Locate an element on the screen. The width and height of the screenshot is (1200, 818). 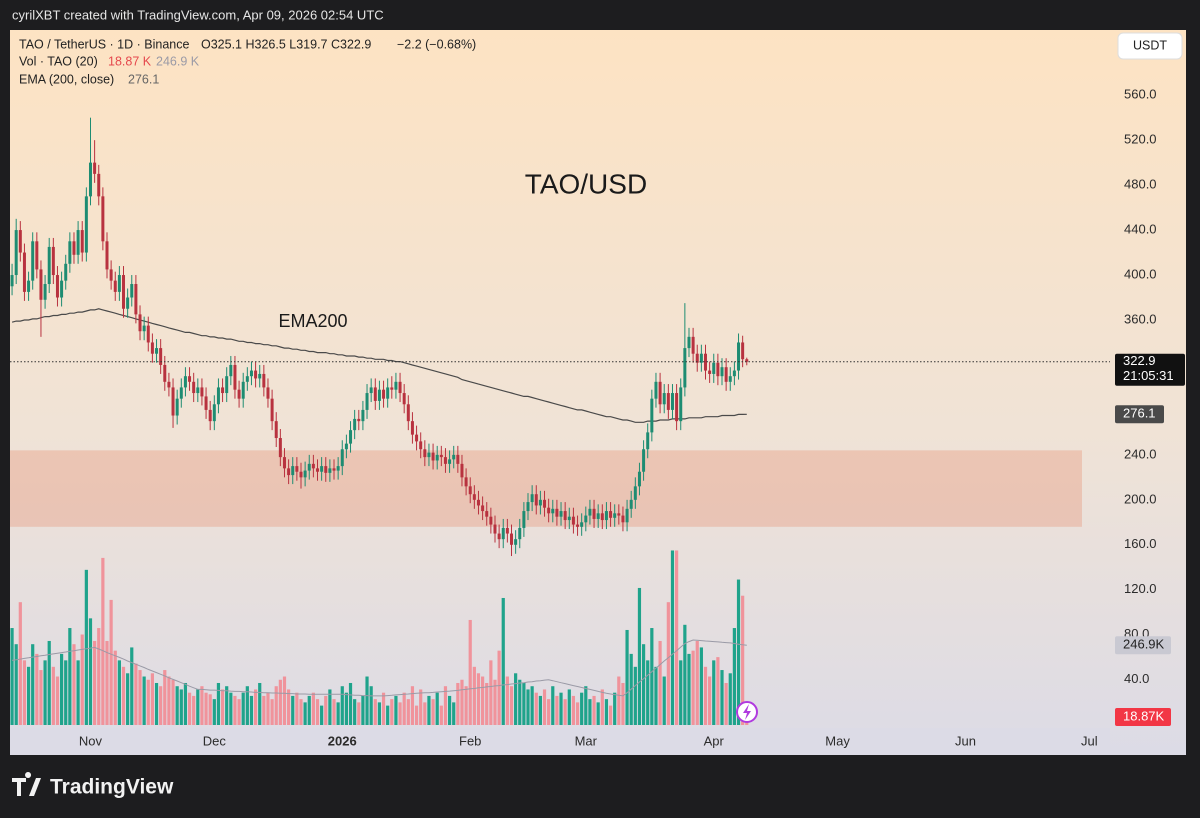
y-tick-label: 200.0 is located at coordinates (1140, 498).